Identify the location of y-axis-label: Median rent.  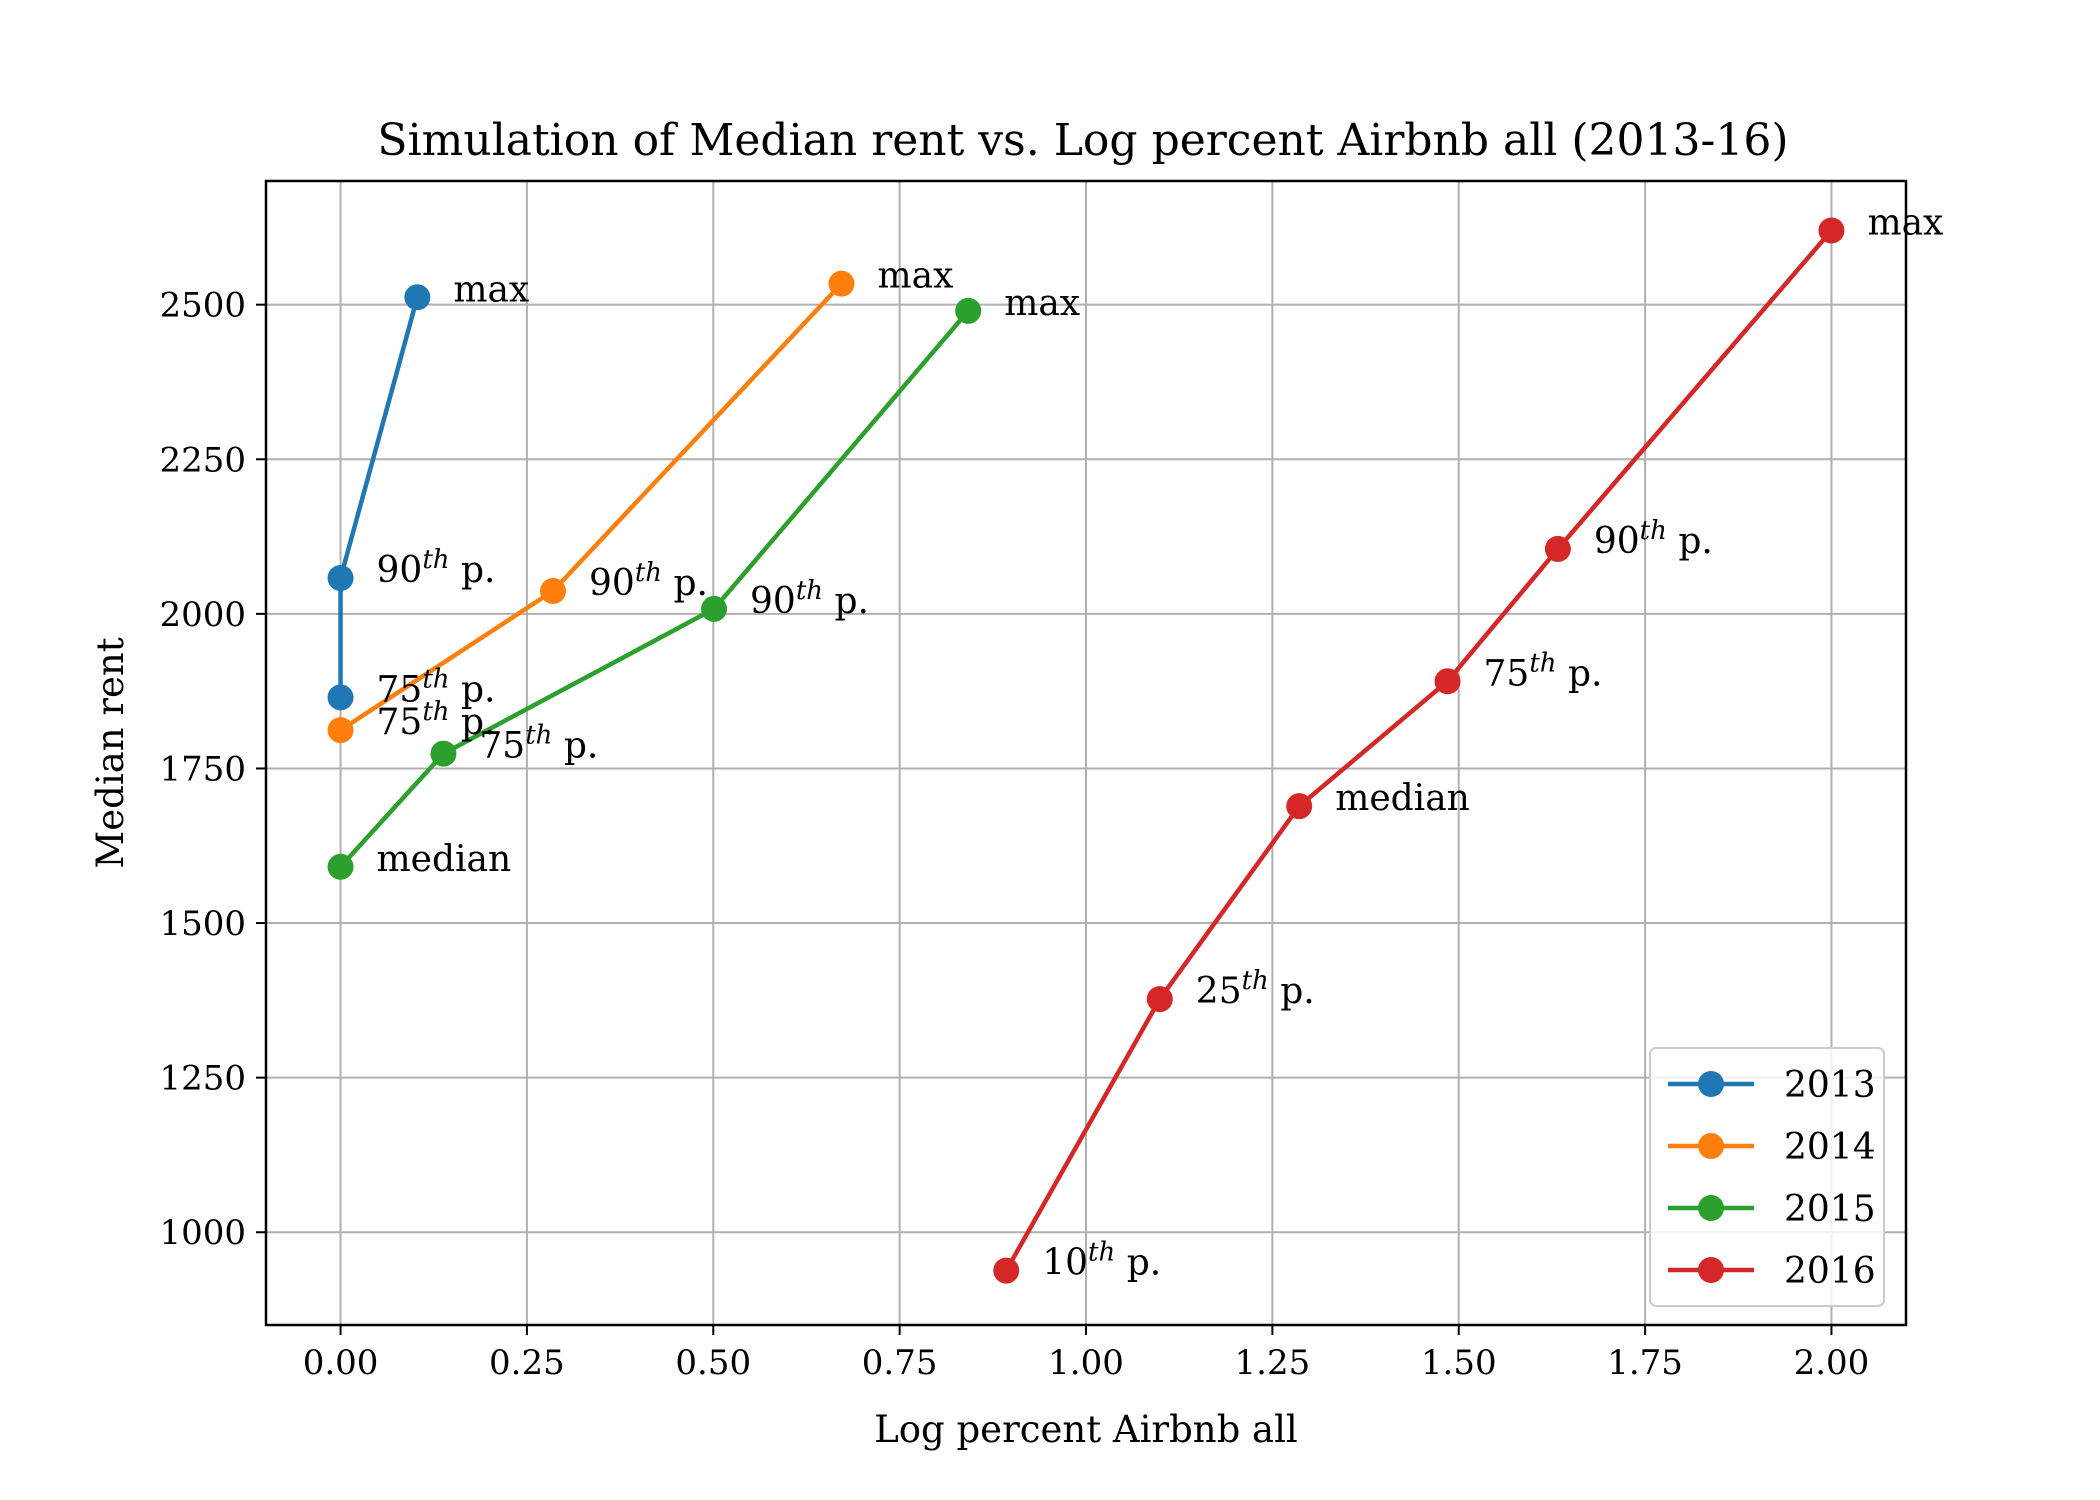
(110, 752).